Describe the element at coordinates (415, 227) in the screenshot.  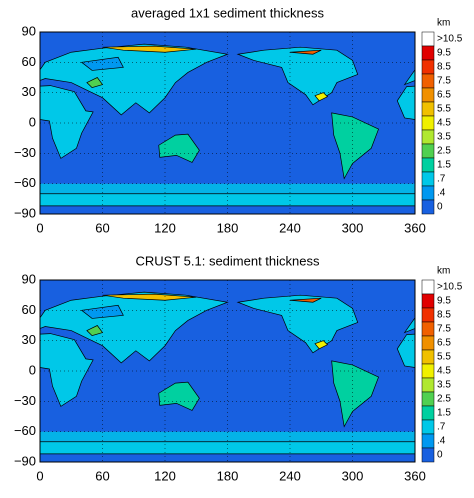
I see `x-tick-label: 360` at that location.